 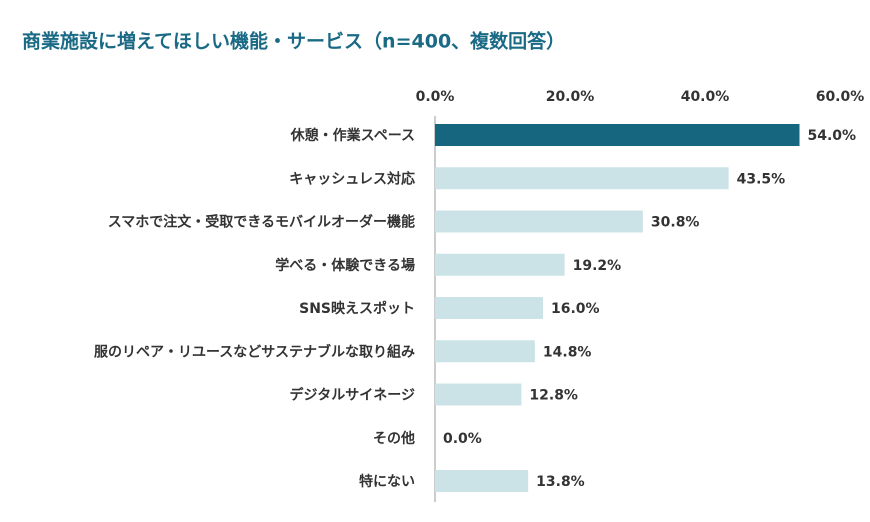 I want to click on y-tick-label: キャッシュレス対応, so click(x=352, y=178).